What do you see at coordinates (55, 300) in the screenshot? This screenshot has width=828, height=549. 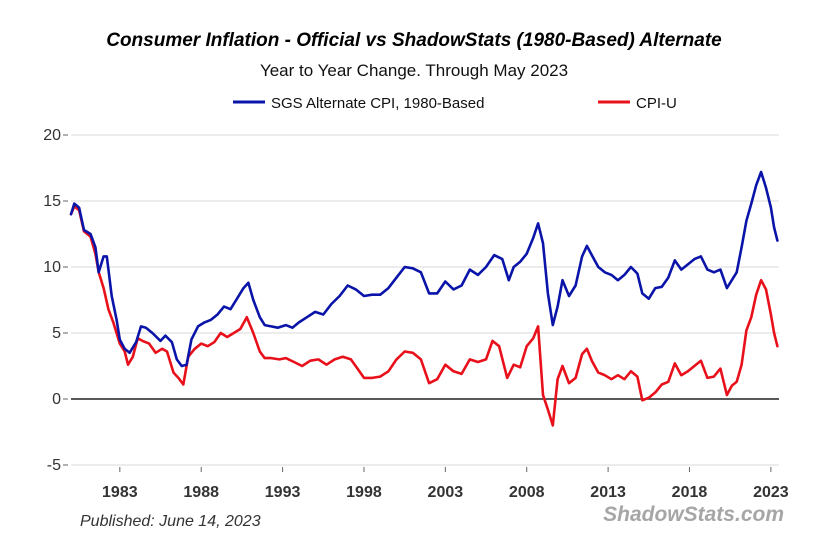 I see `y-axis-ticks: -5 0 5 10 15 20` at bounding box center [55, 300].